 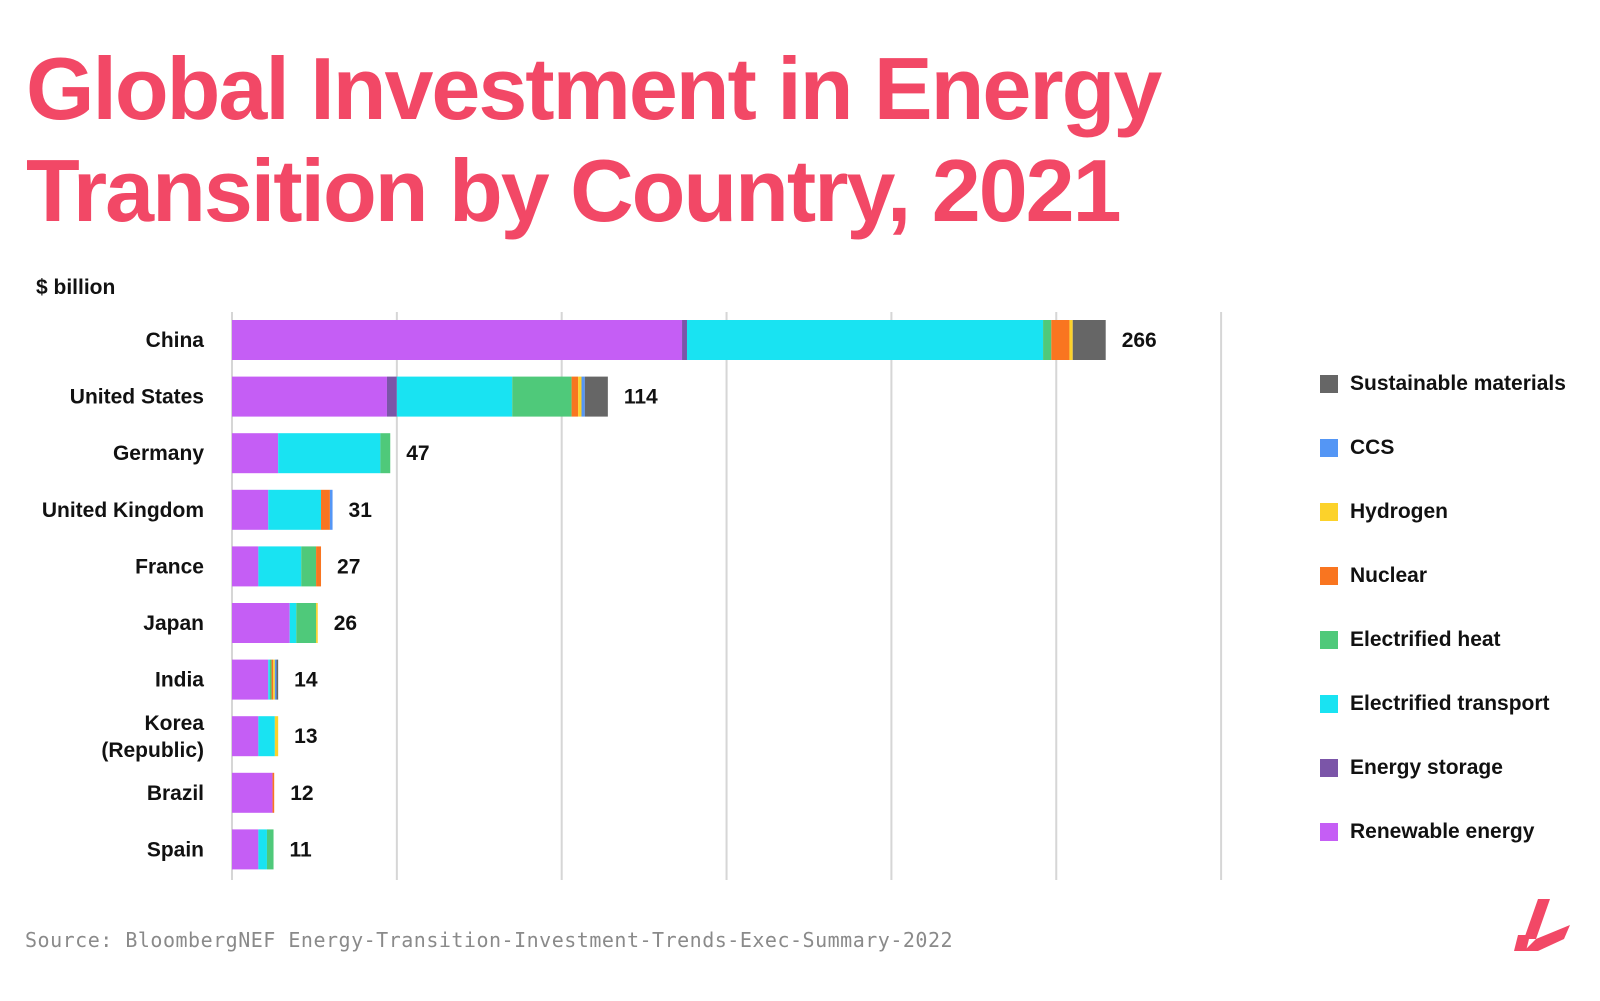 What do you see at coordinates (1372, 447) in the screenshot?
I see `legend-label: CCS` at bounding box center [1372, 447].